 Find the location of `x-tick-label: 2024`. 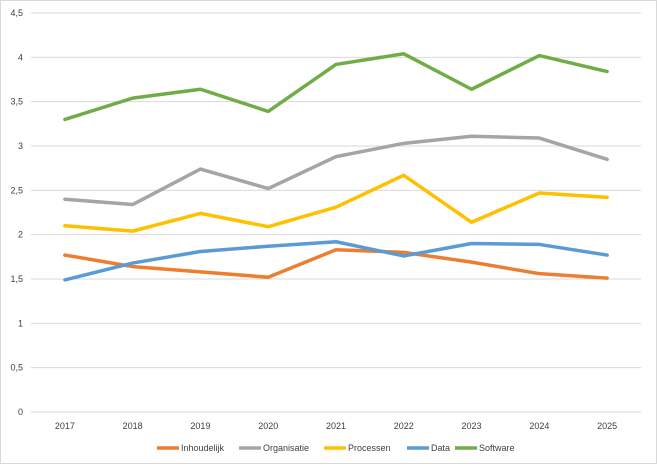

x-tick-label: 2024 is located at coordinates (539, 426).